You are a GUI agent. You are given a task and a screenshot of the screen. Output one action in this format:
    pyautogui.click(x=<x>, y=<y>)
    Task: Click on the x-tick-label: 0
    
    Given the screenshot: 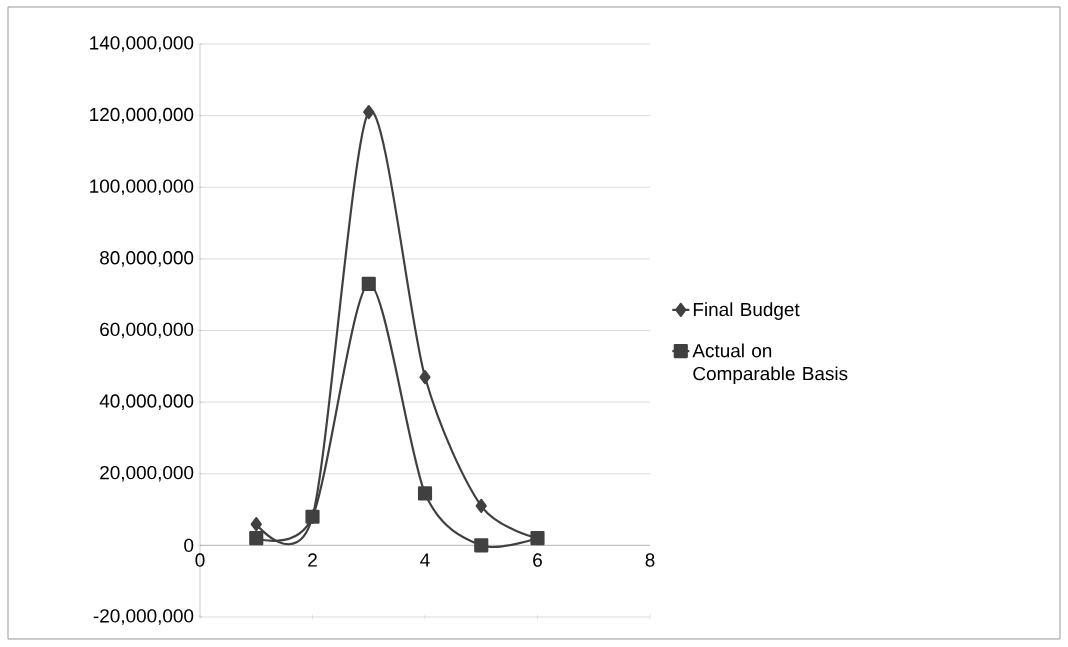 What is the action you would take?
    pyautogui.click(x=200, y=560)
    